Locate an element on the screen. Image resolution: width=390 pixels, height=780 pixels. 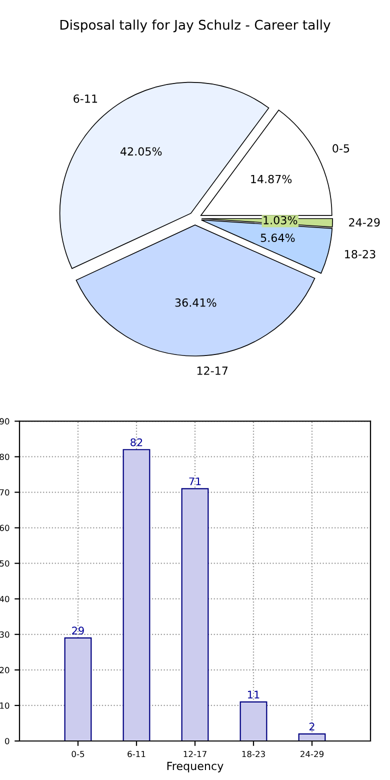
y-tick-label: 30 is located at coordinates (5, 634).